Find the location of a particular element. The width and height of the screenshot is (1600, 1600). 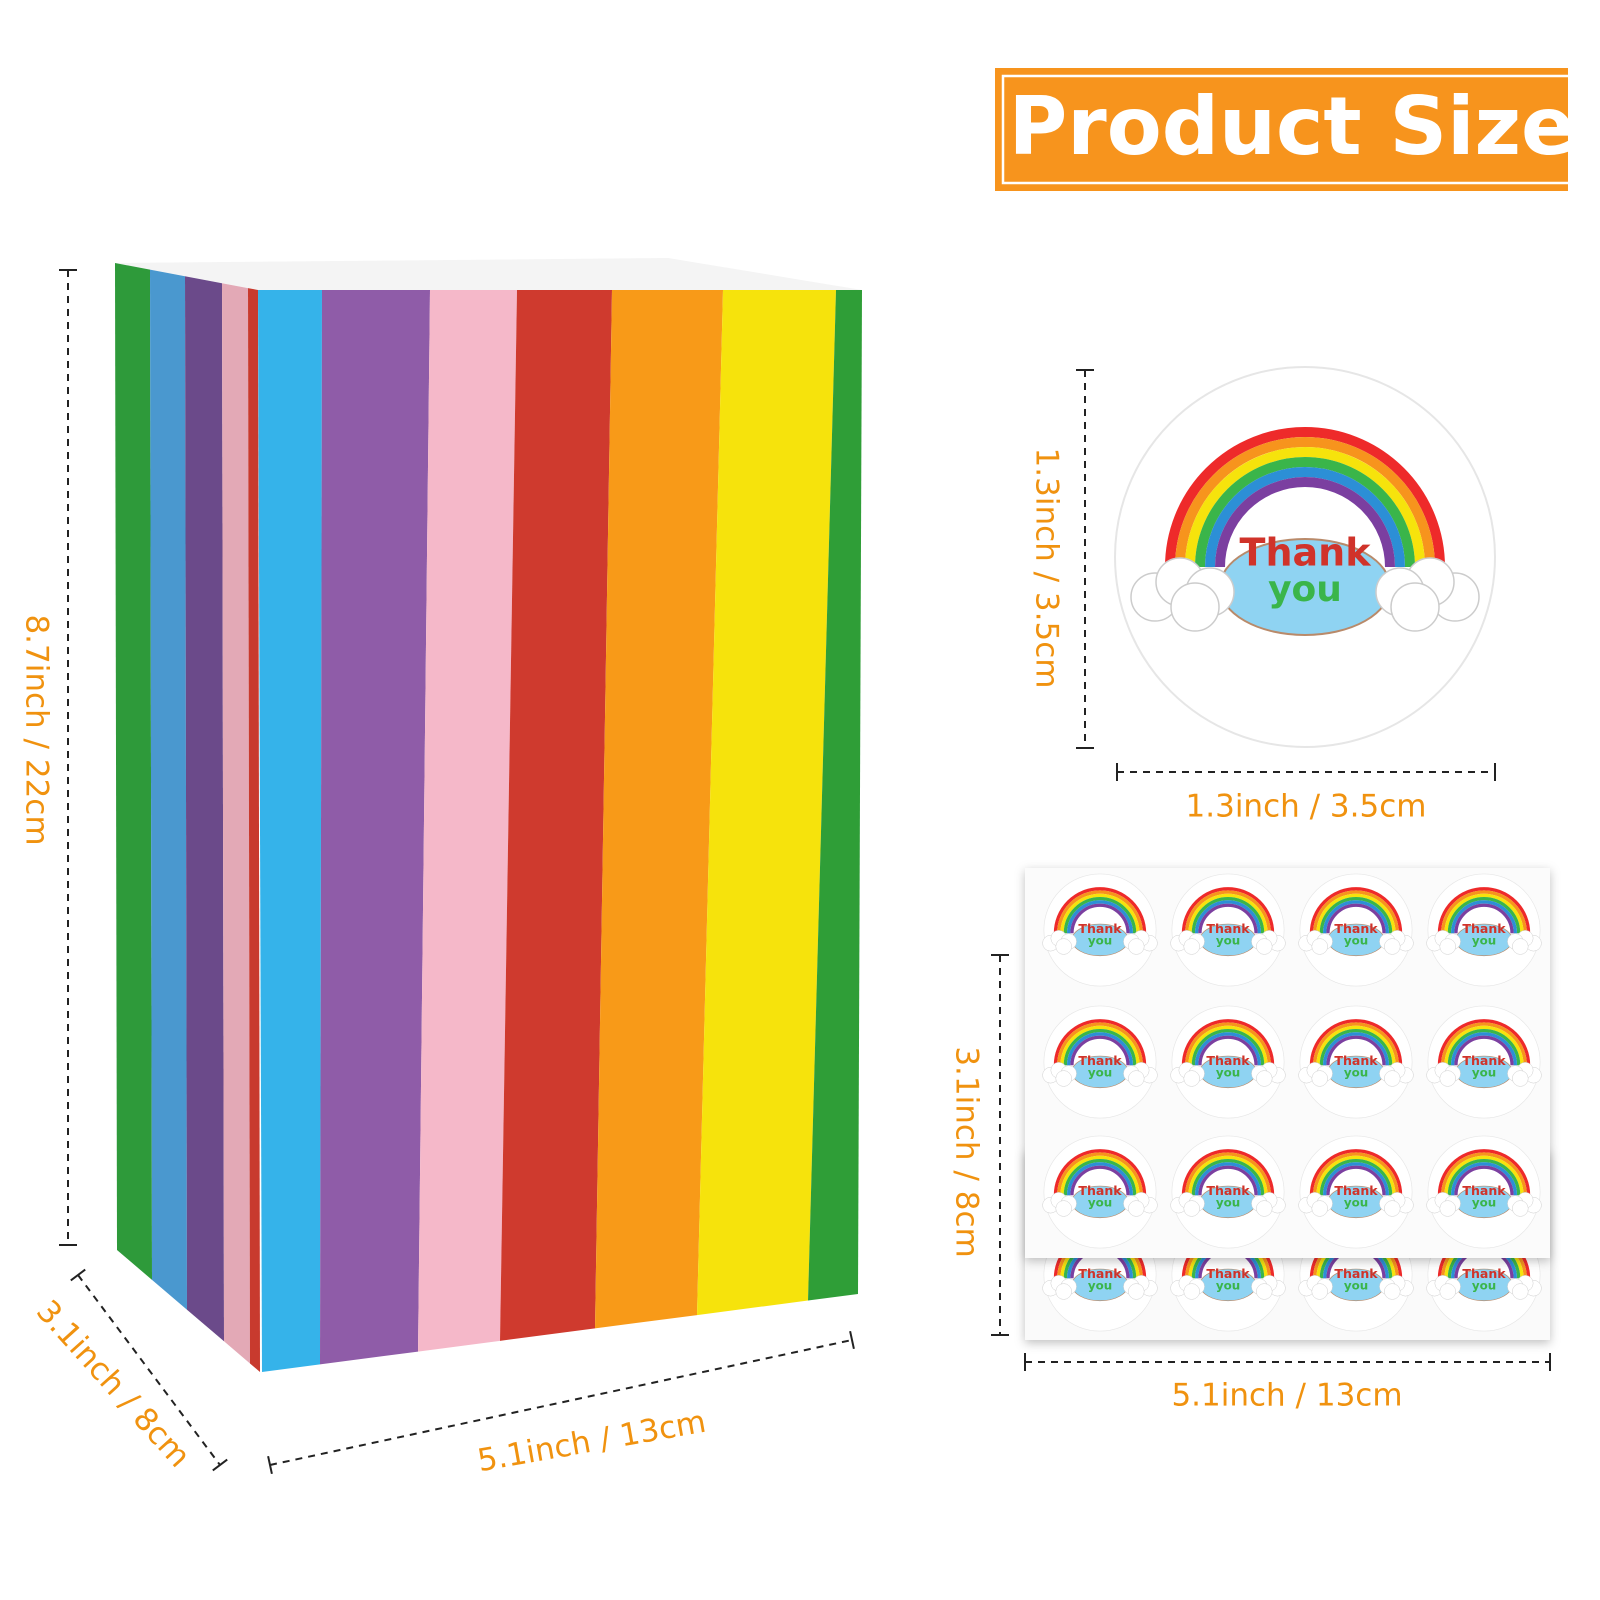

sticker-height-label: 1.3inch / 3.5cm is located at coordinates (1047, 568).